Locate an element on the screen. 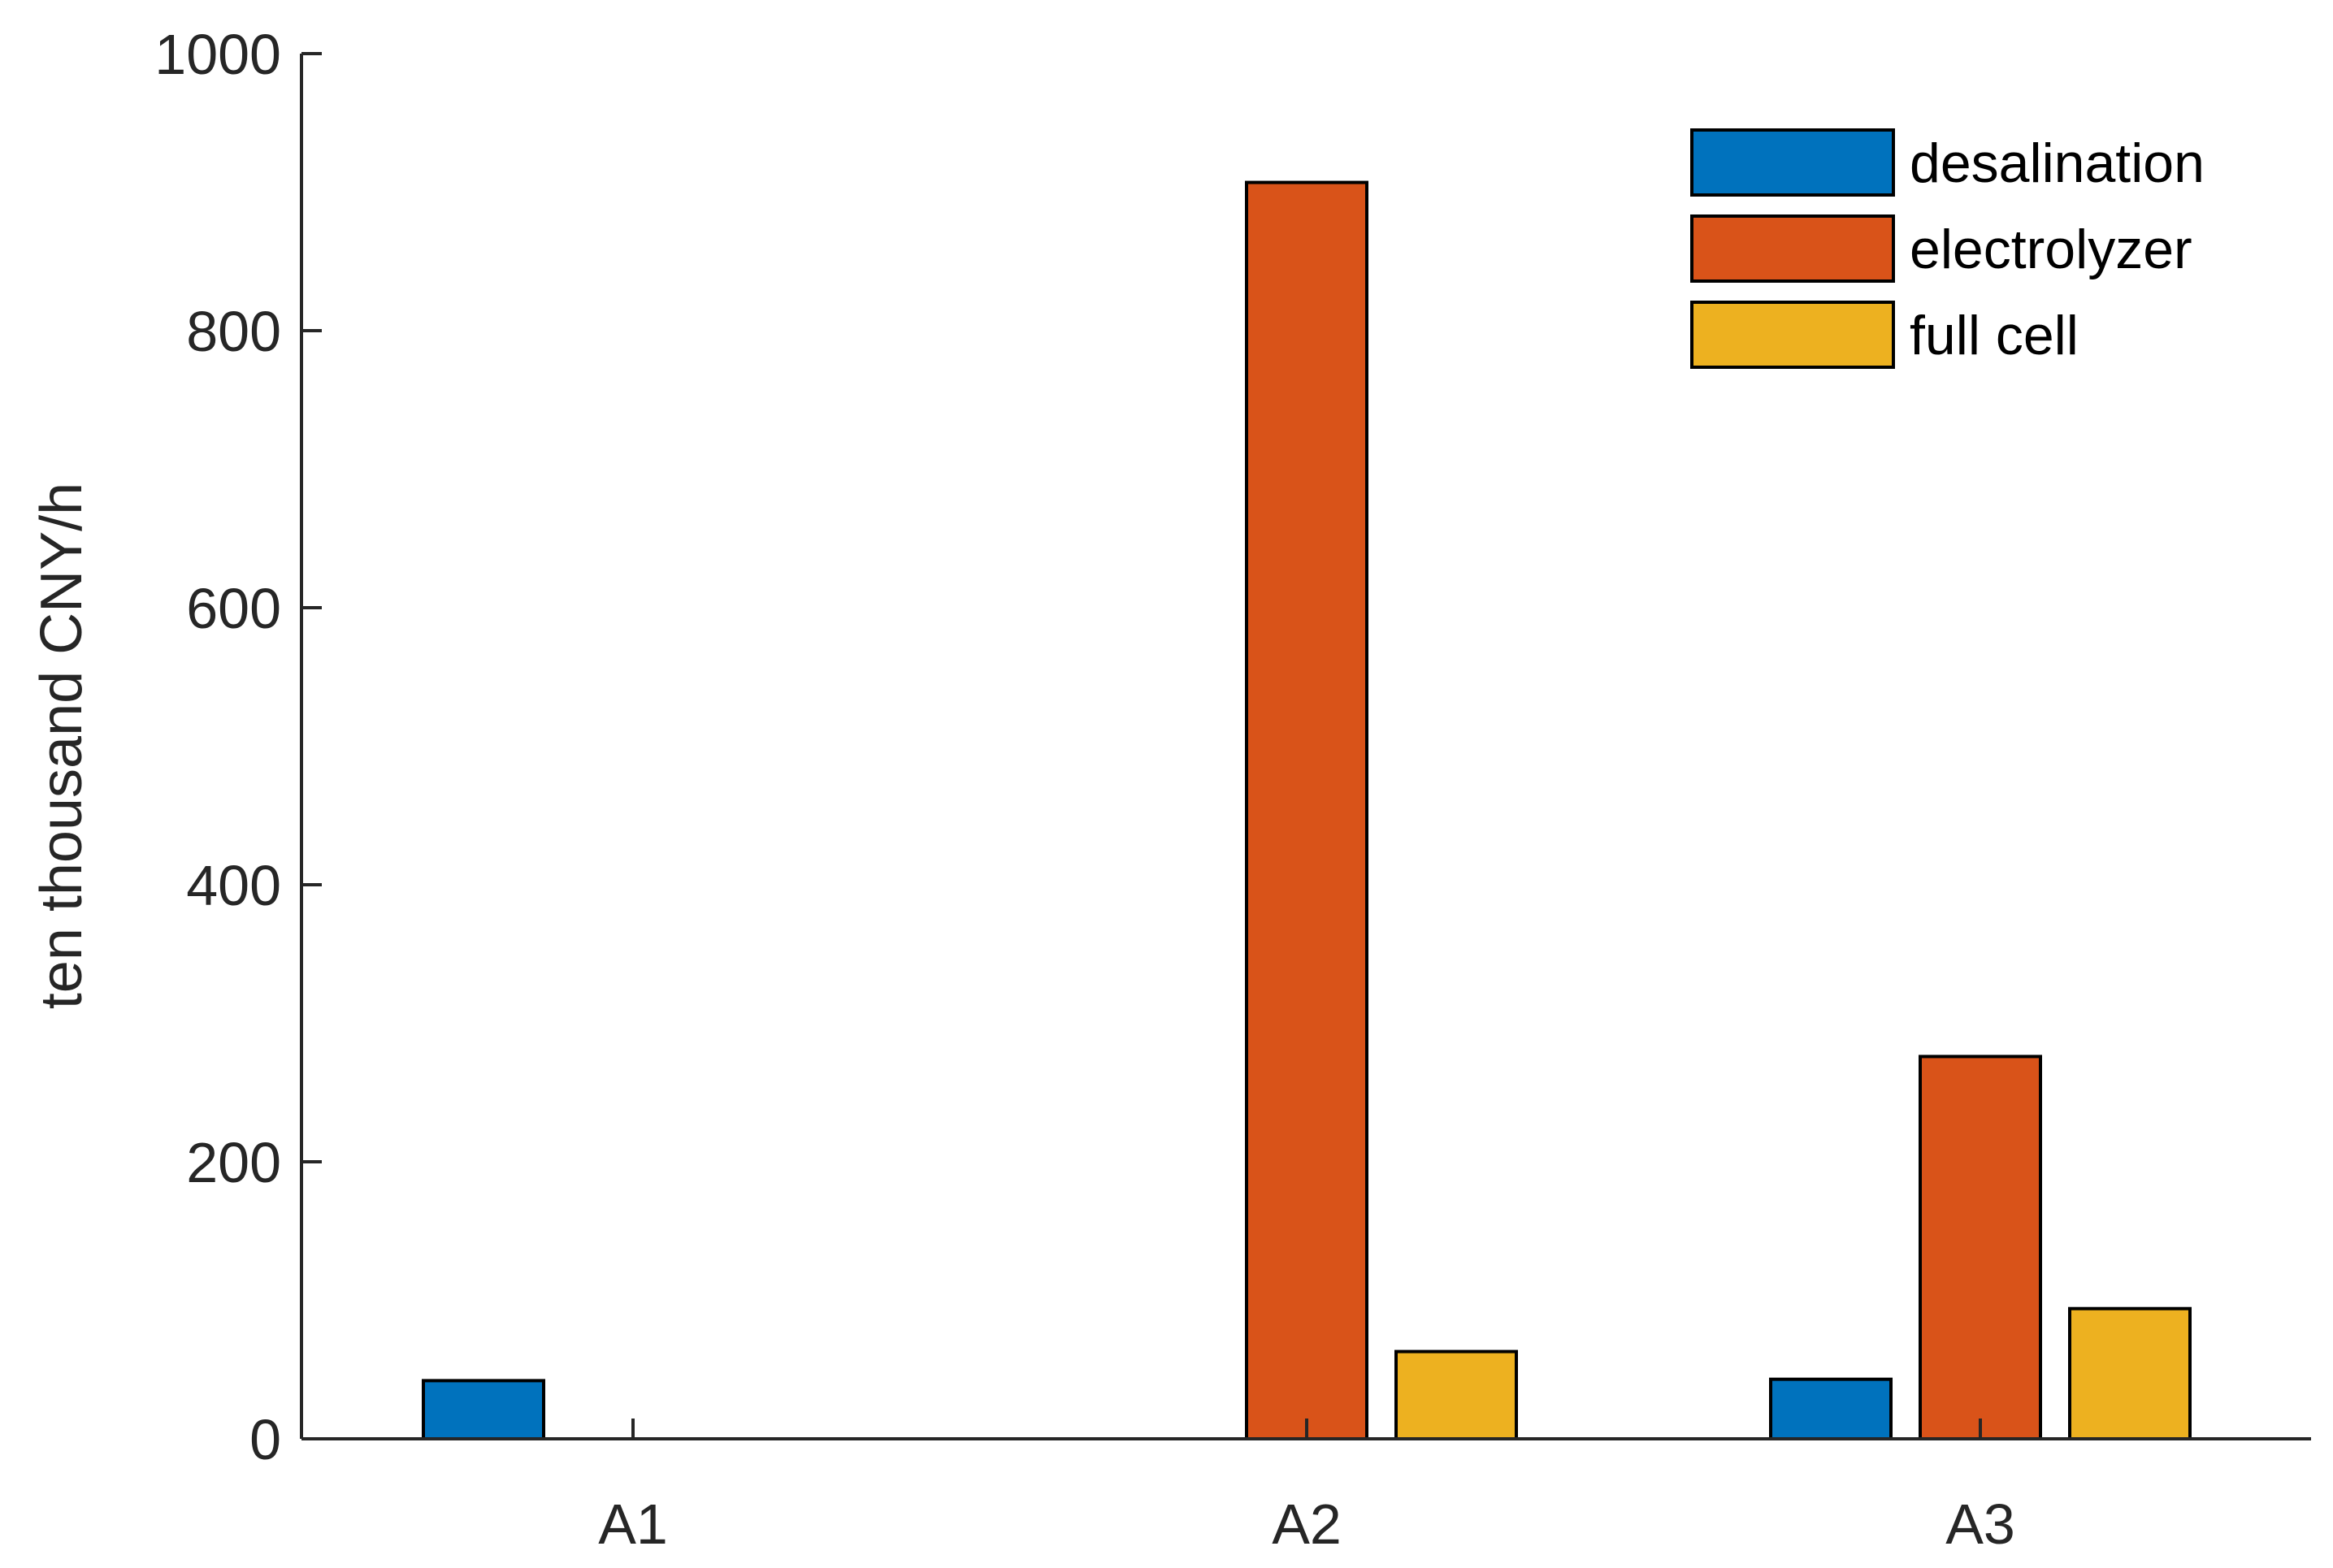  x-tick-label: A1 is located at coordinates (633, 1524).